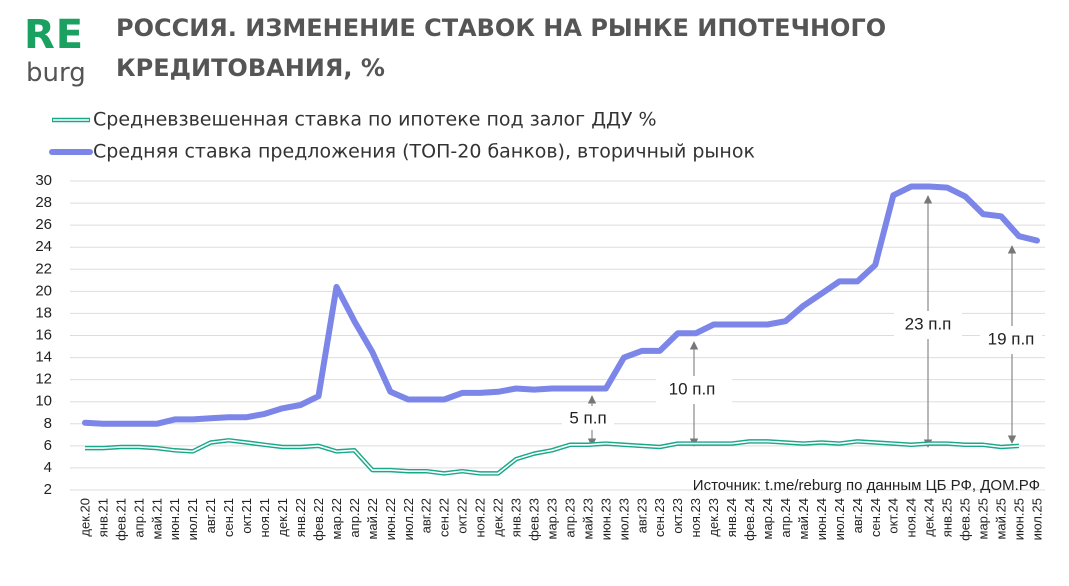 The image size is (1069, 586). I want to click on y-tick-label: 4, so click(48, 467).